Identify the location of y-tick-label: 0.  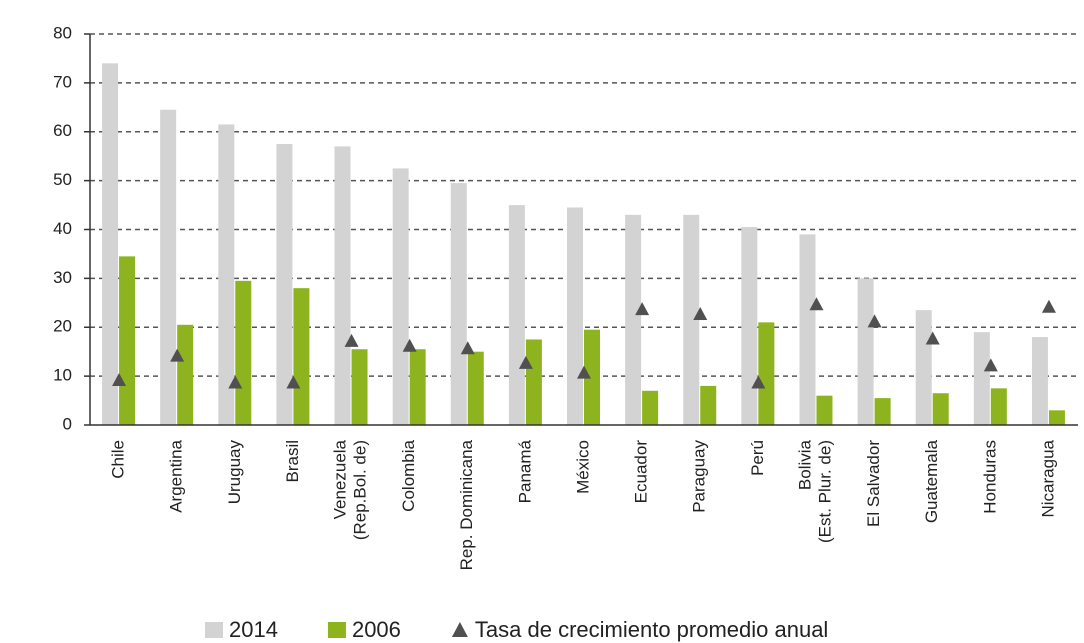
(67, 423).